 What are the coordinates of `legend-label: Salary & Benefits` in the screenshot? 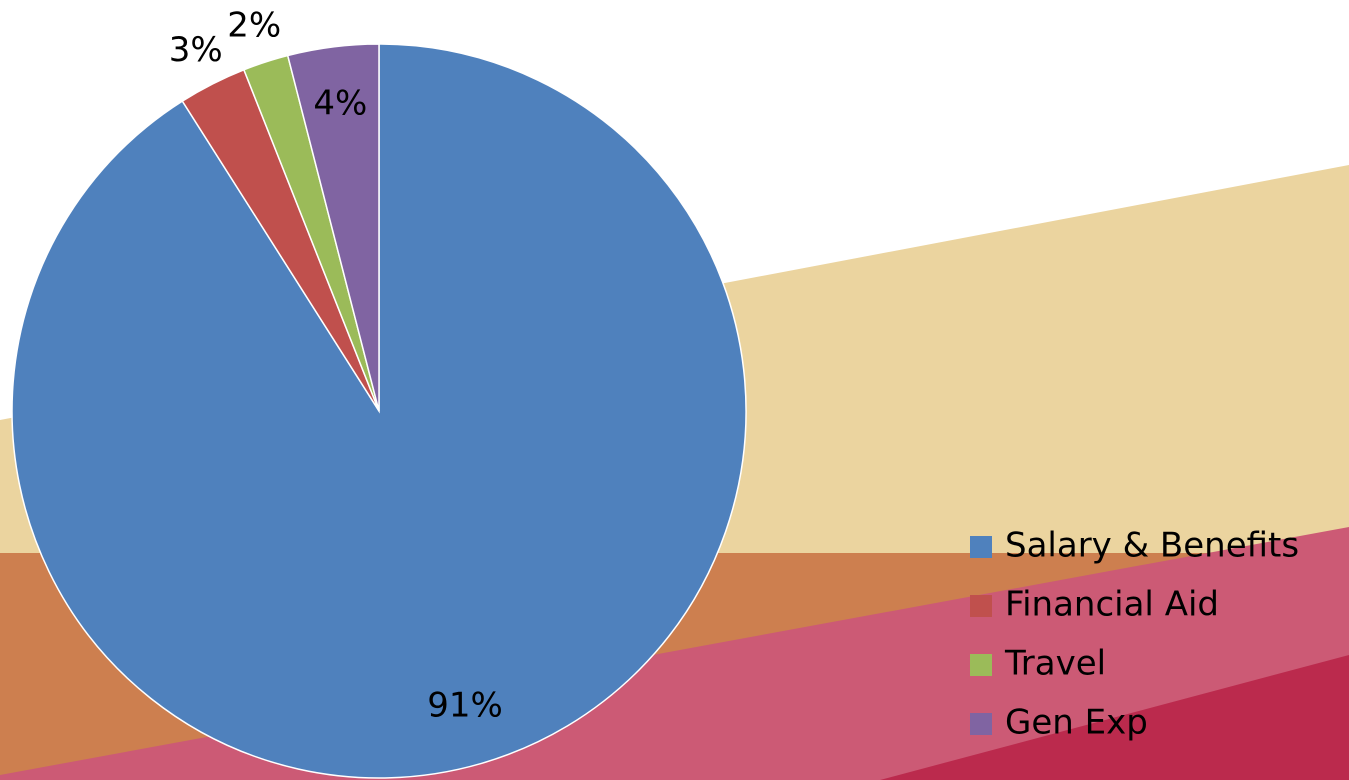 It's located at (1152, 546).